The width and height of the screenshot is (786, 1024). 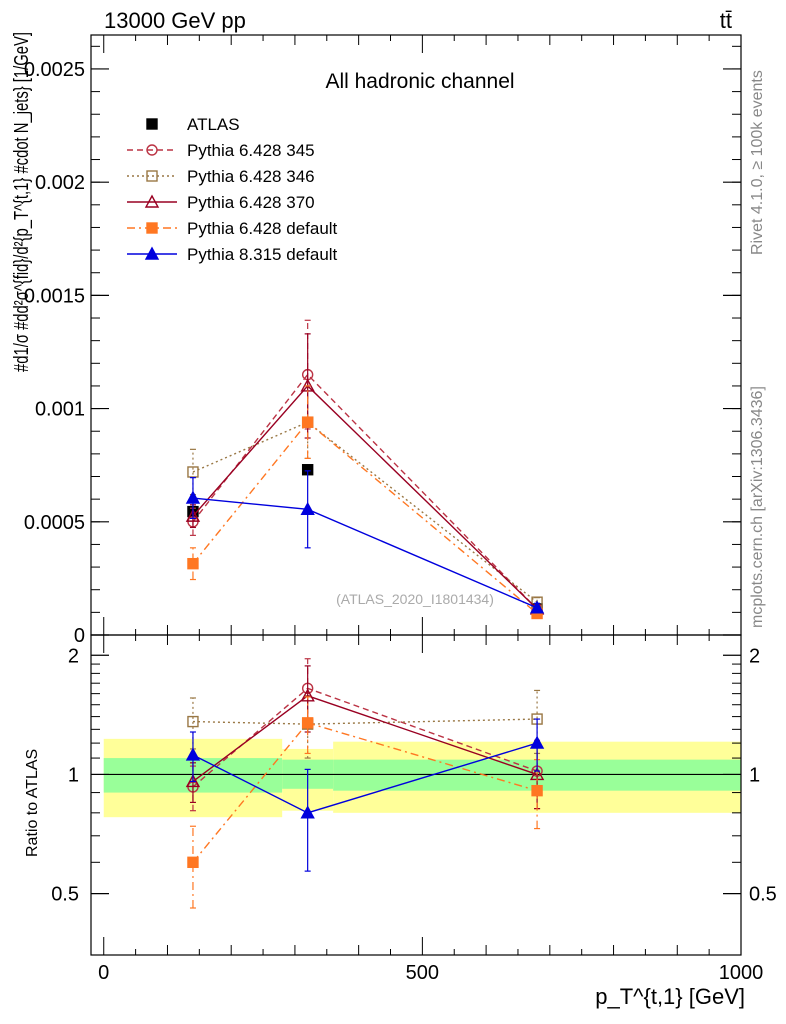 What do you see at coordinates (757, 507) in the screenshot?
I see `source-label: mcplots.cern.ch [arXiv:1306.3436]` at bounding box center [757, 507].